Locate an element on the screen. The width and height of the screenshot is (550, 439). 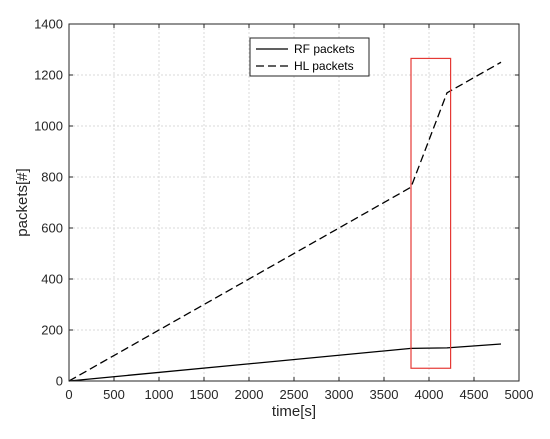
x-tick-label: 3000 is located at coordinates (339, 394).